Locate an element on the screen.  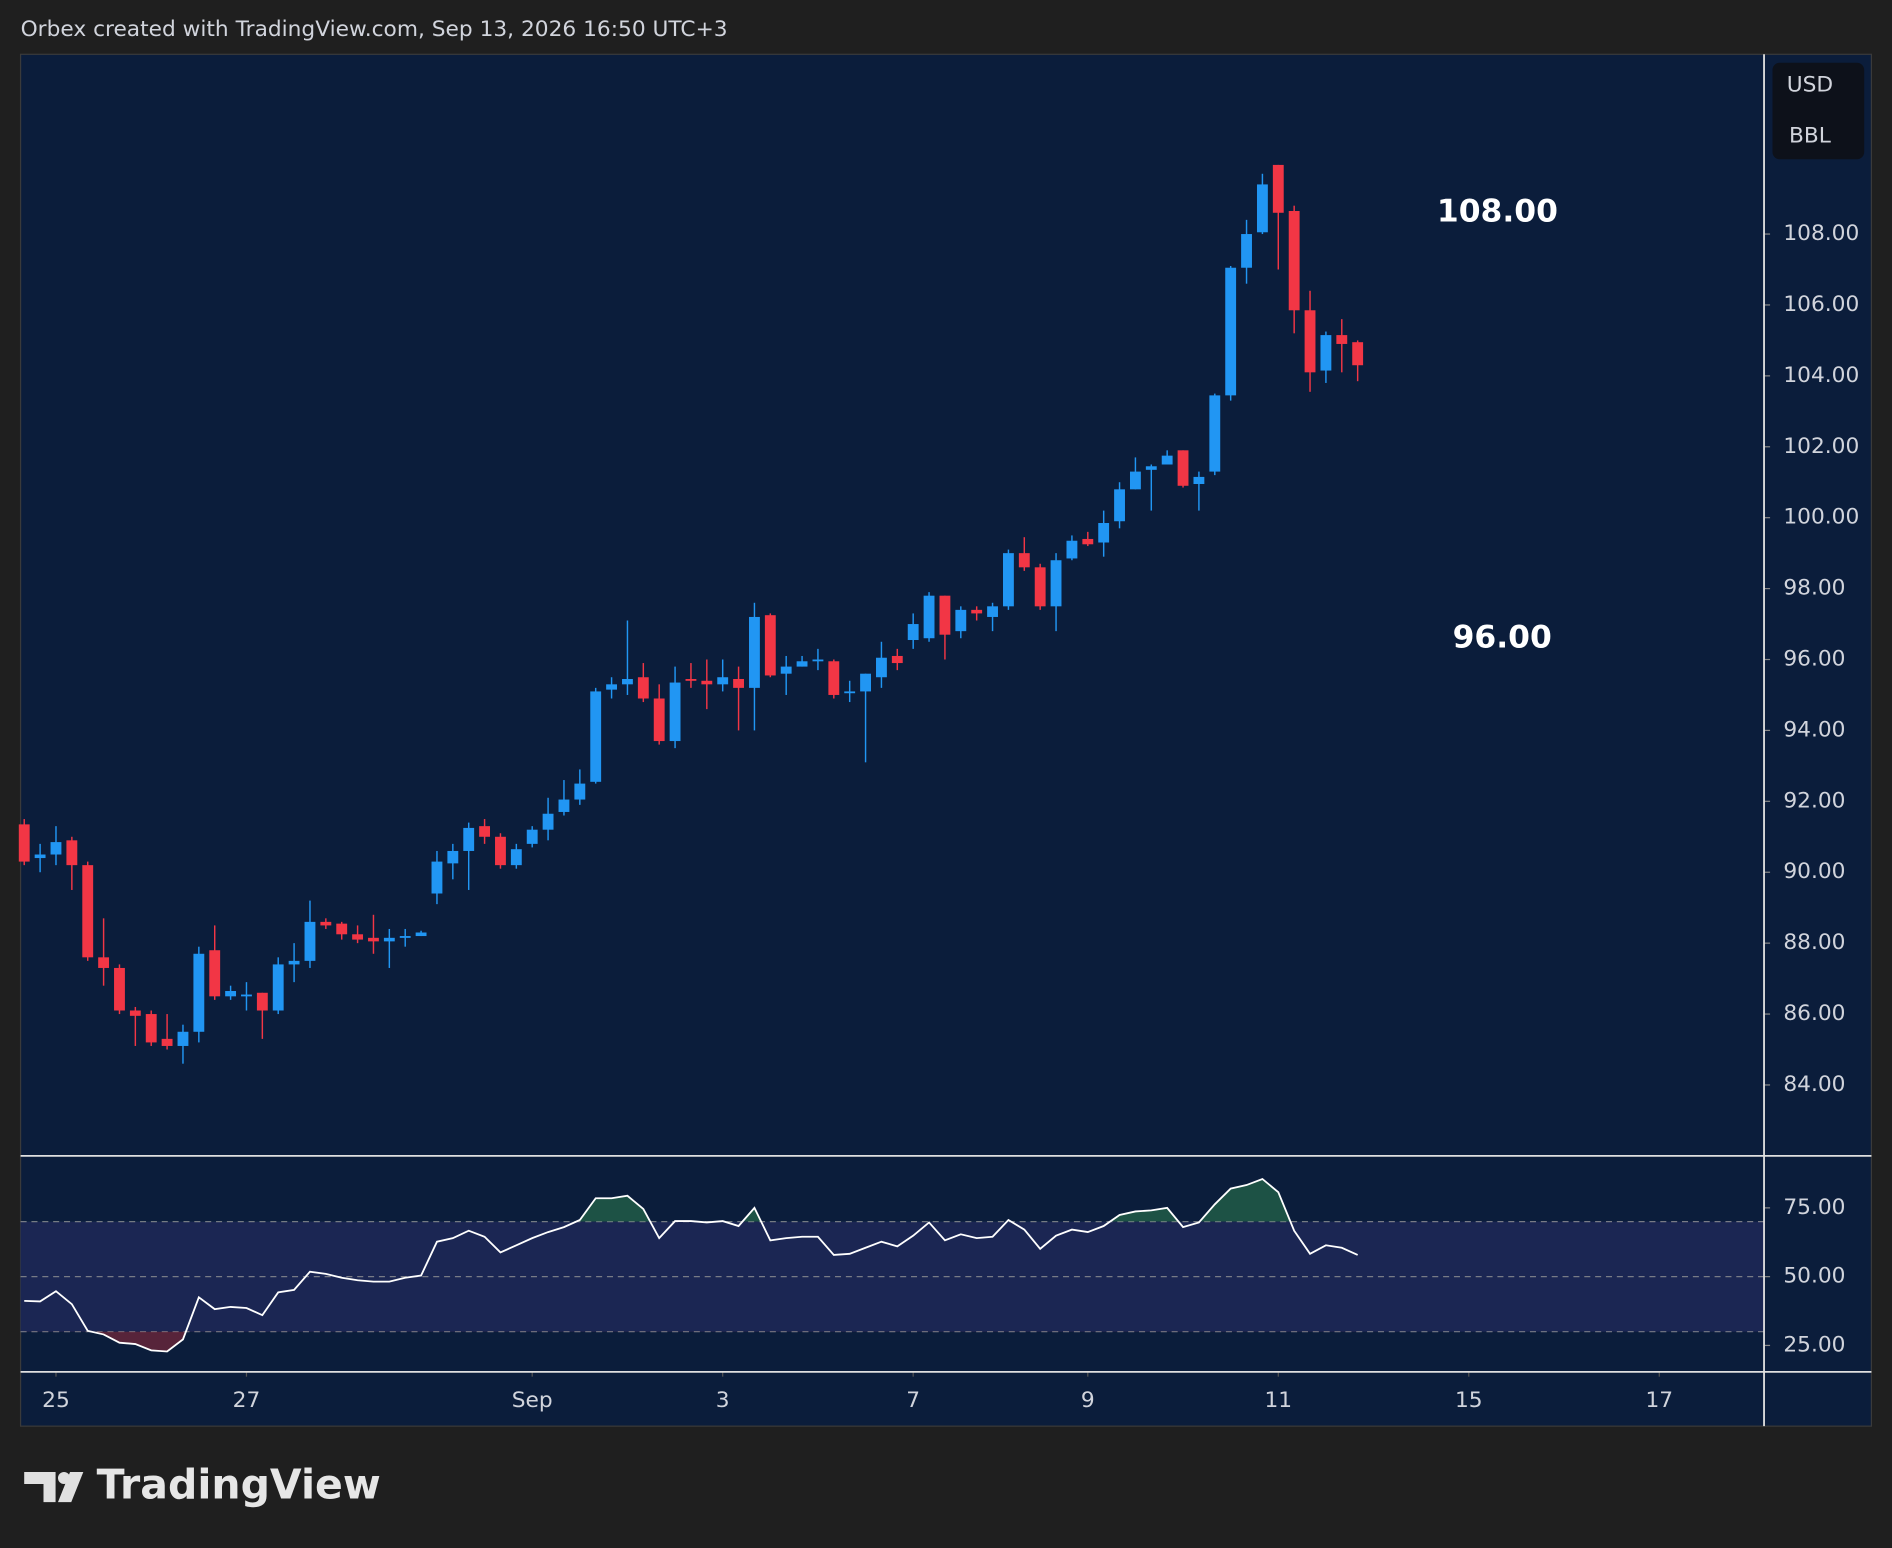
y-tick-label: 96.00 is located at coordinates (1814, 659).